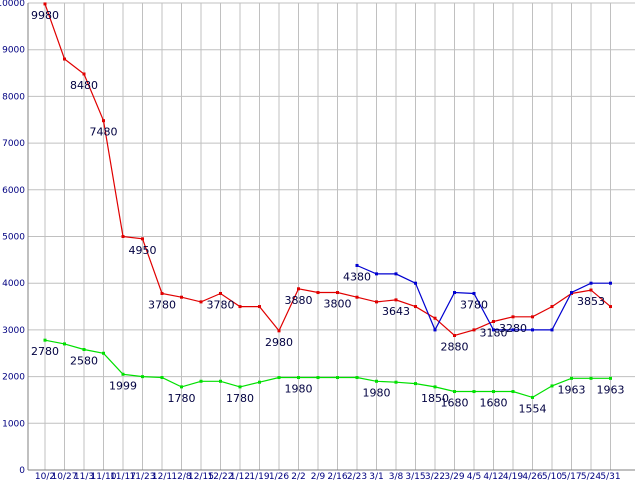 The image size is (640, 480). I want to click on x-tick-label: 12/8, so click(181, 476).